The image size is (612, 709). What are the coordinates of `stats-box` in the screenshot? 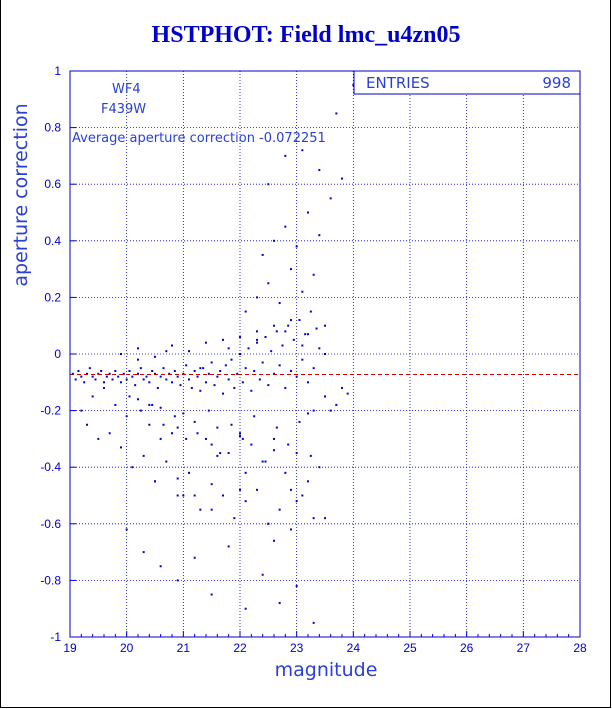 It's located at (467, 82).